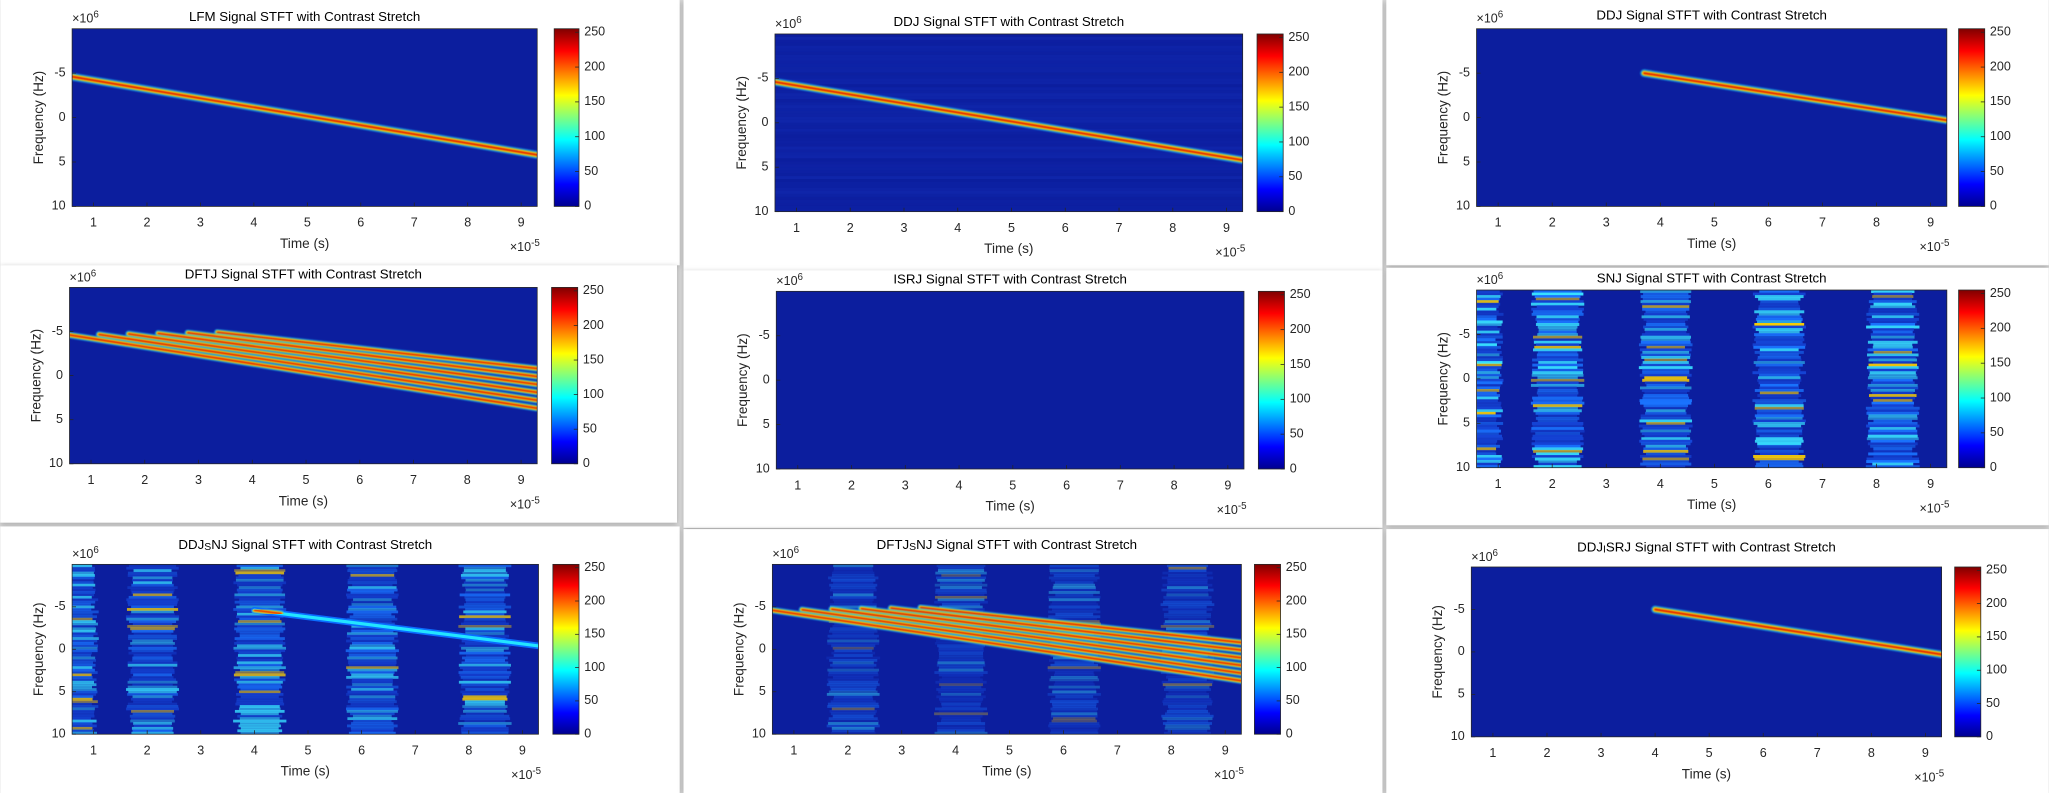 The image size is (2049, 793). Describe the element at coordinates (1711, 117) in the screenshot. I see `plot-background` at that location.